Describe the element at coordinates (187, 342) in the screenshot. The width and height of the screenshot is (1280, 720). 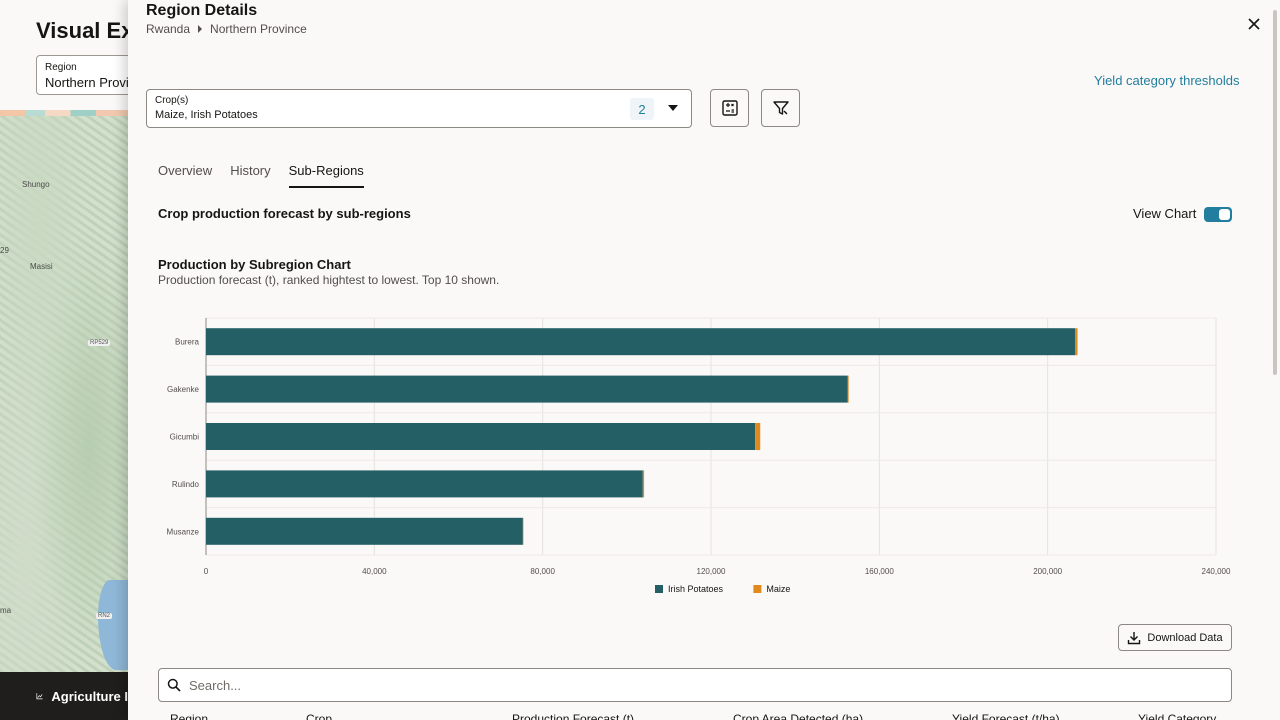
I see `y-tick-label: Burera` at that location.